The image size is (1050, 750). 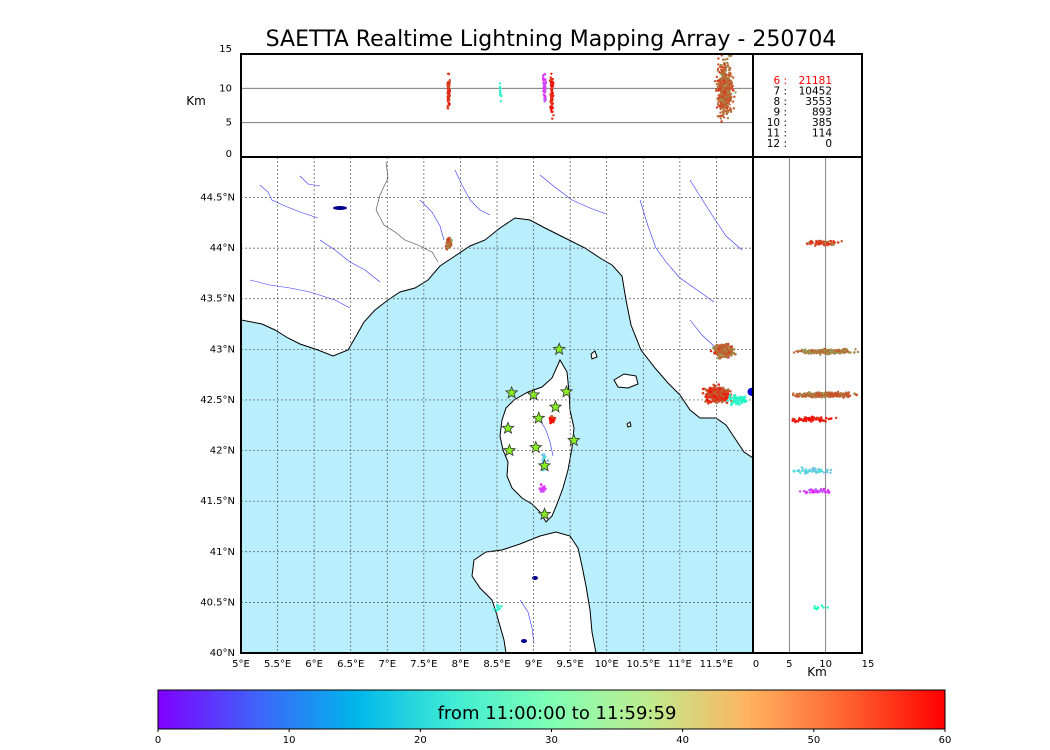 What do you see at coordinates (158, 740) in the screenshot?
I see `colorbar-tick-label: 0` at bounding box center [158, 740].